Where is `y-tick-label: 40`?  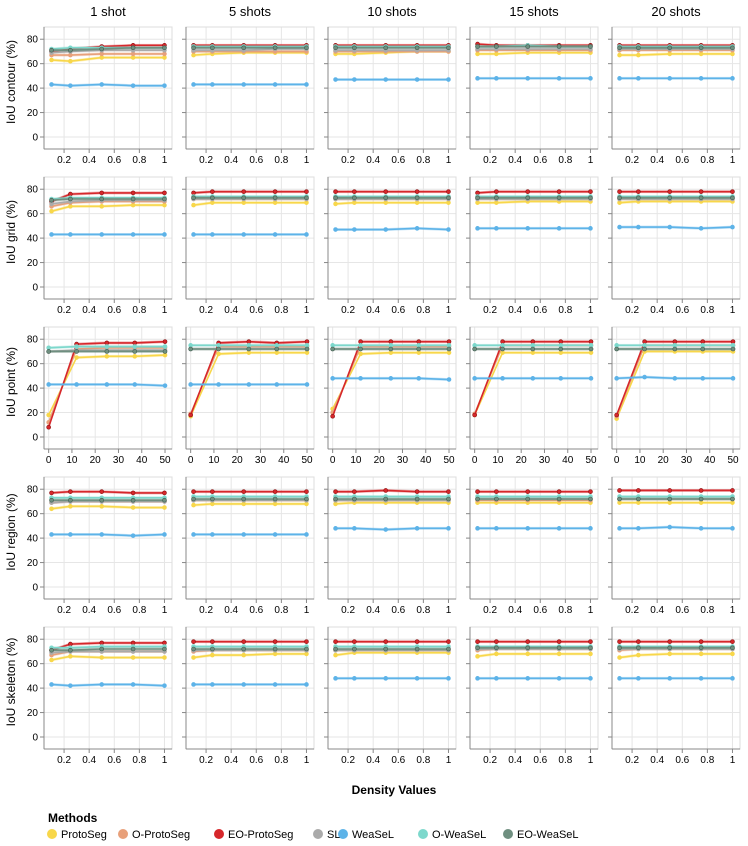
y-tick-label: 40 is located at coordinates (33, 539).